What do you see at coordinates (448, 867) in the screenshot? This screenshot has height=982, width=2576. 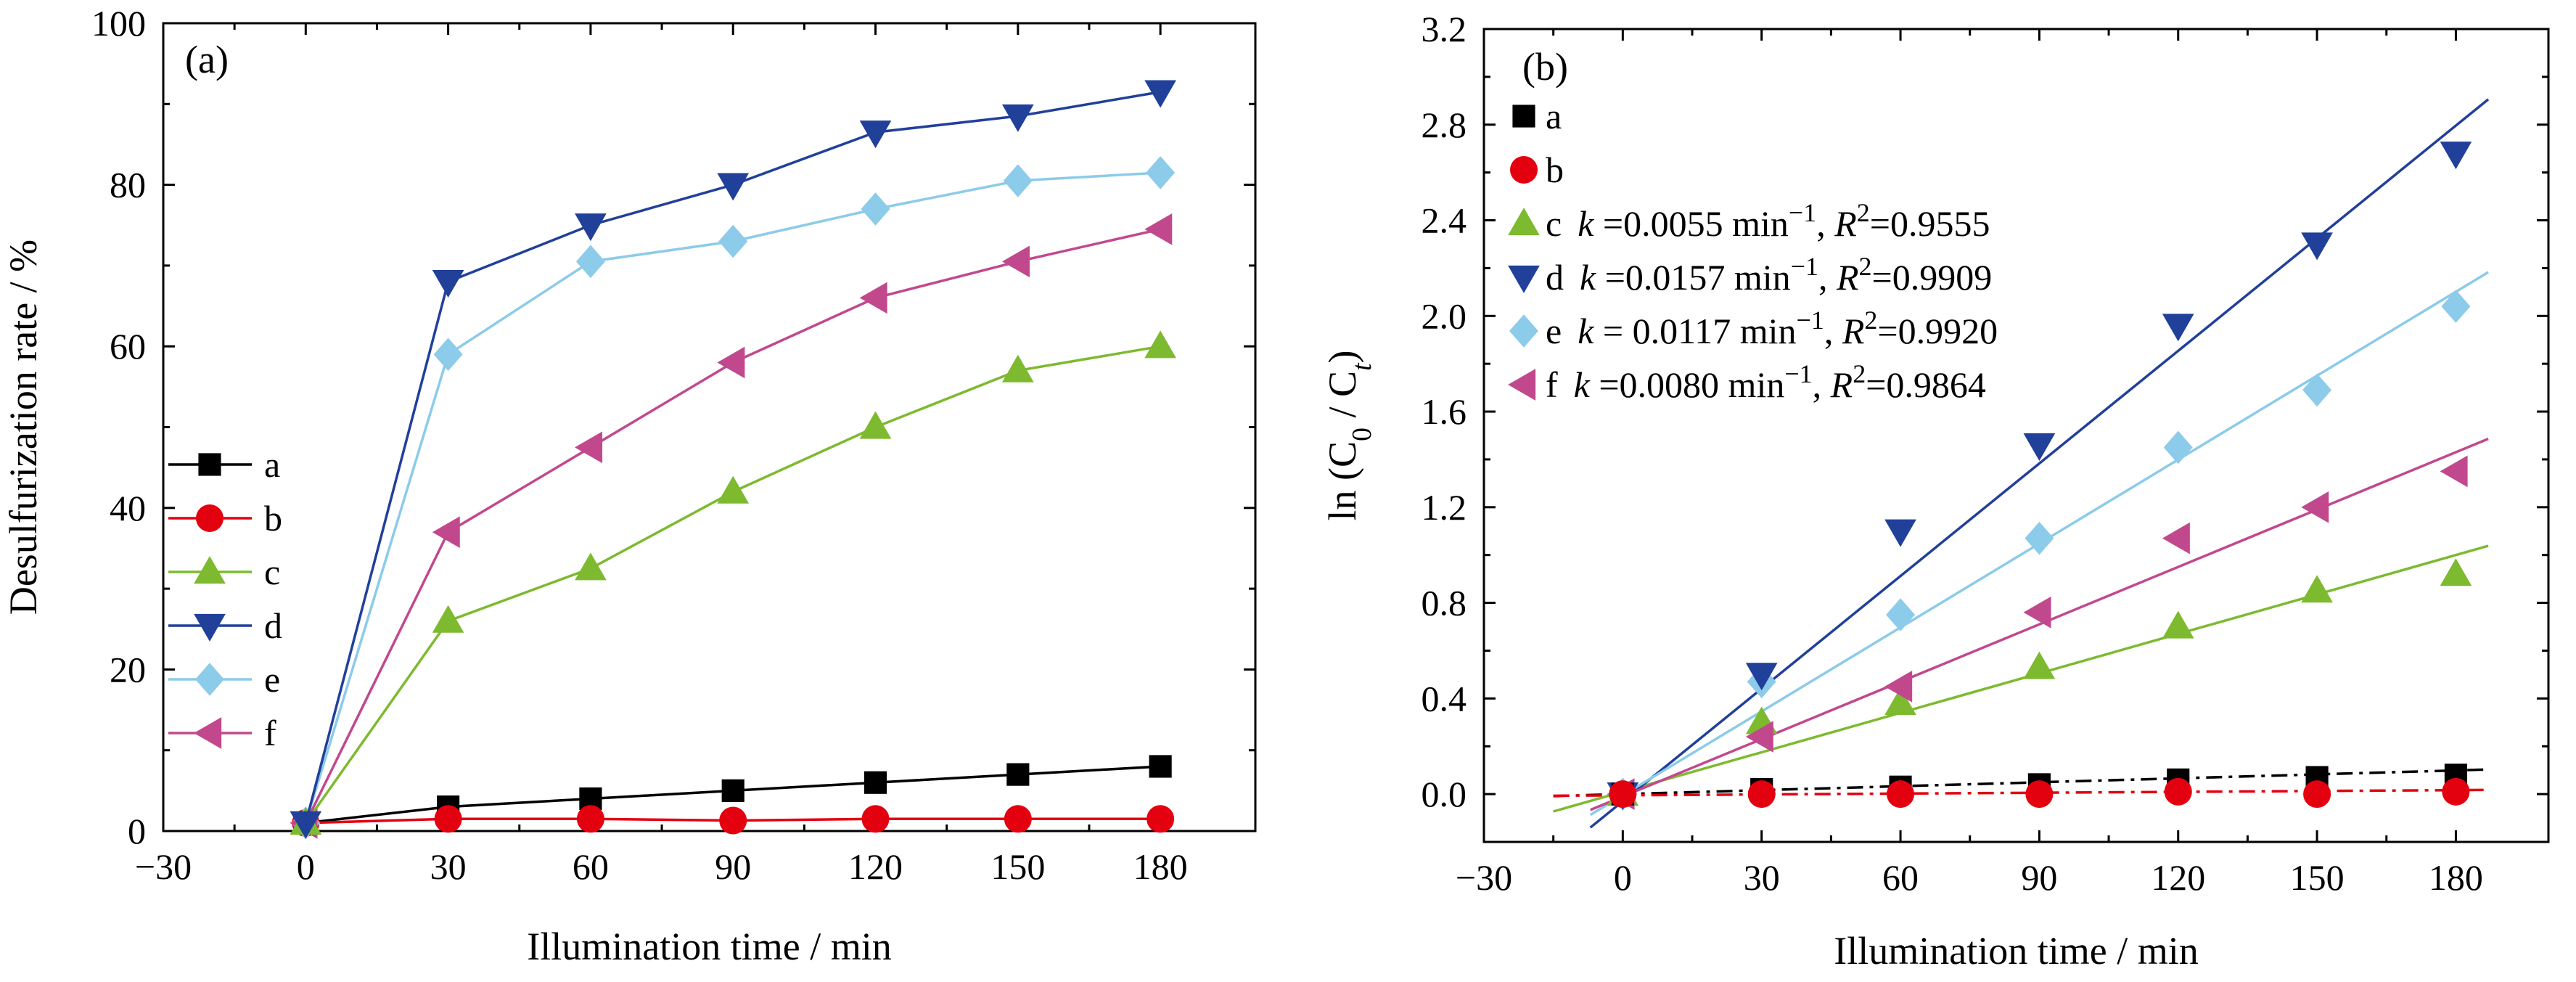 I see `a-x-tick-label: 30` at bounding box center [448, 867].